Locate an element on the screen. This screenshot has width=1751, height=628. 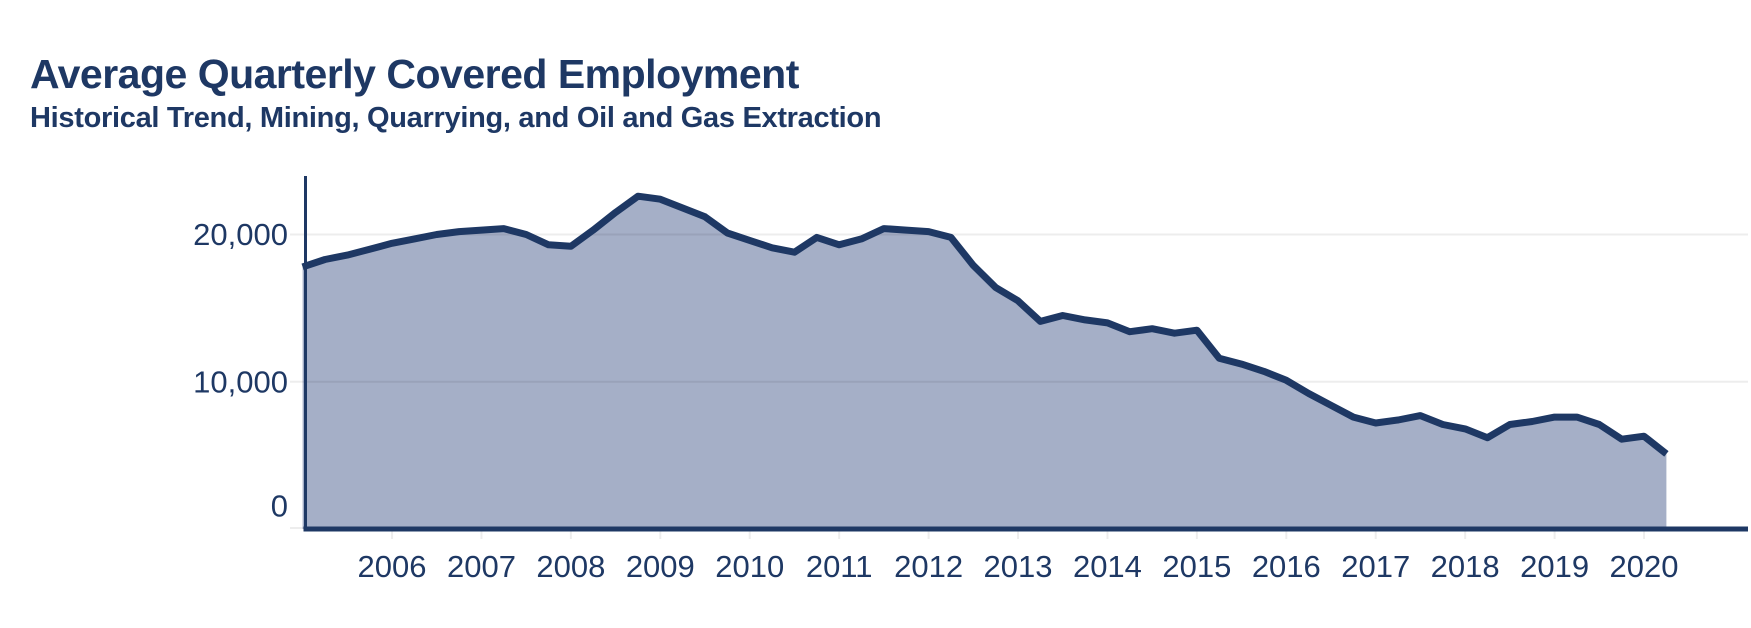
x-axis-label-2017: 2017 is located at coordinates (1375, 566).